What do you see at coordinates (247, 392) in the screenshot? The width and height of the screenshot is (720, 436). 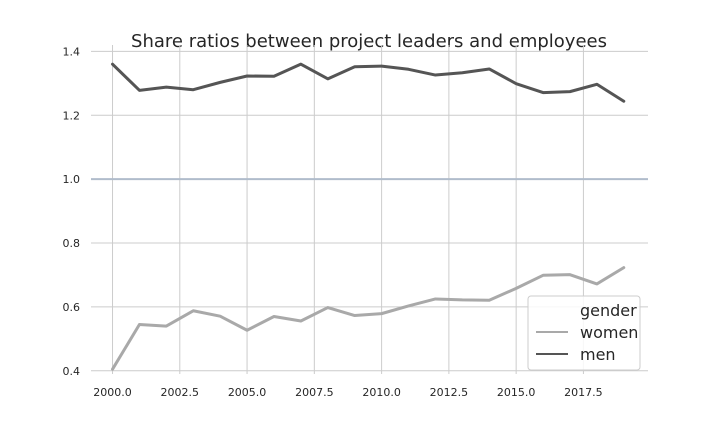 I see `x-tick-label: 2005.0` at bounding box center [247, 392].